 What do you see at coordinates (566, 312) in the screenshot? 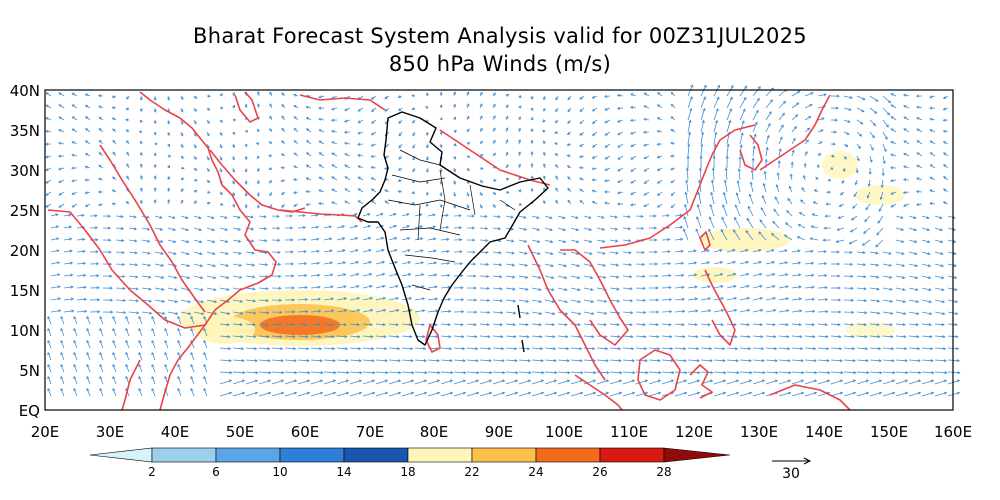
I see `coast-burma-malay` at bounding box center [566, 312].